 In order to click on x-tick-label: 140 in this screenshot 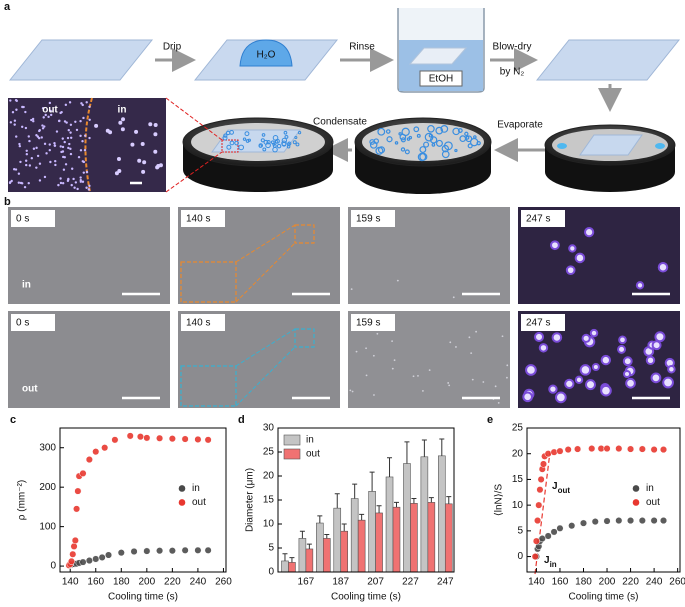, I will do `click(70, 582)`.